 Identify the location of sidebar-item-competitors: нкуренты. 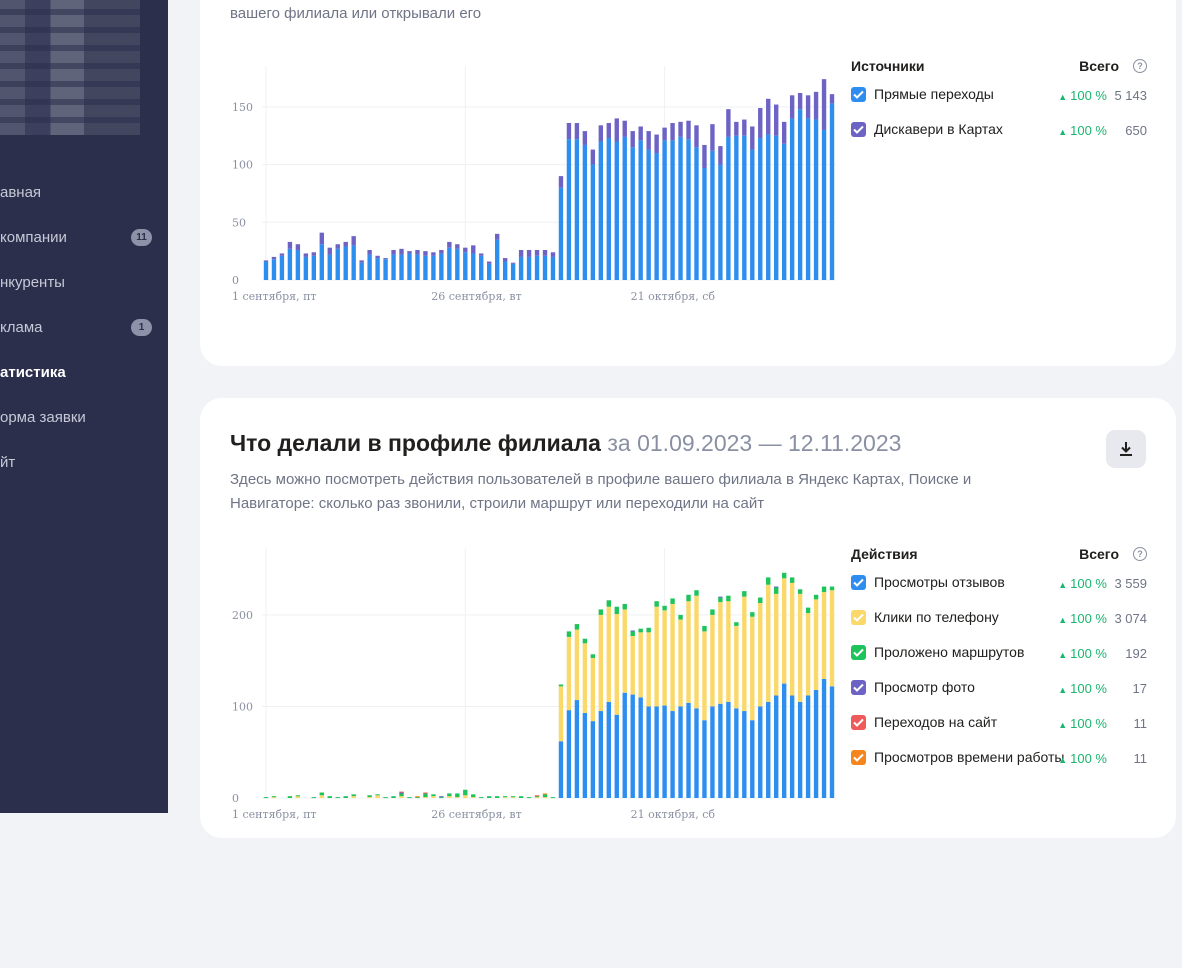
(84, 282).